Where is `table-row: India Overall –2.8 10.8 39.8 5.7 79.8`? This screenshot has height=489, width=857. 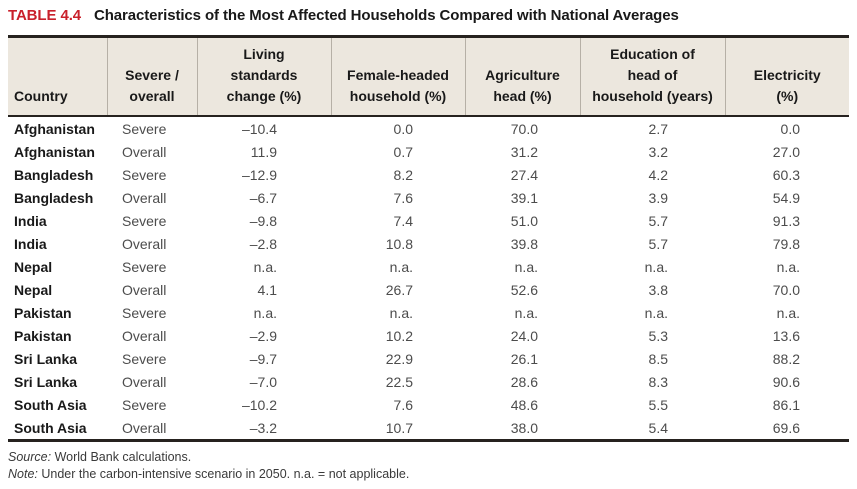 table-row: India Overall –2.8 10.8 39.8 5.7 79.8 is located at coordinates (428, 243).